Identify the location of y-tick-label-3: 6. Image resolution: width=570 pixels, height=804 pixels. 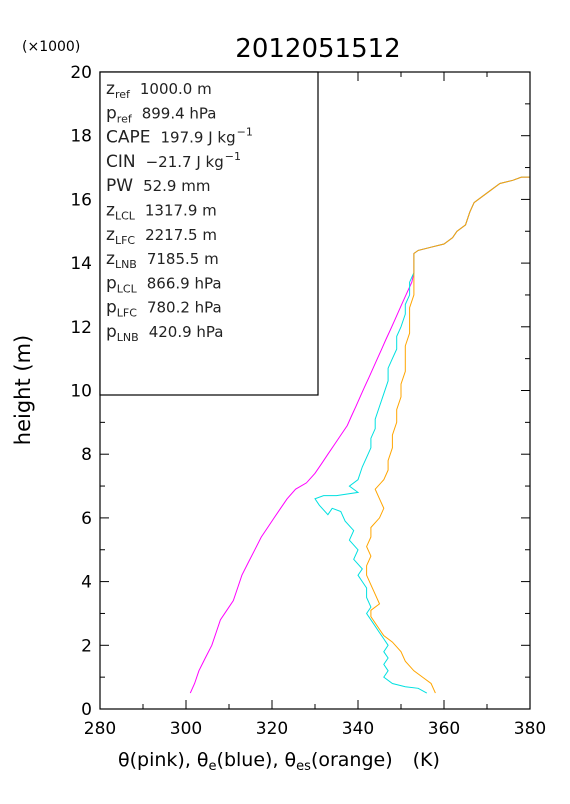
(86, 519).